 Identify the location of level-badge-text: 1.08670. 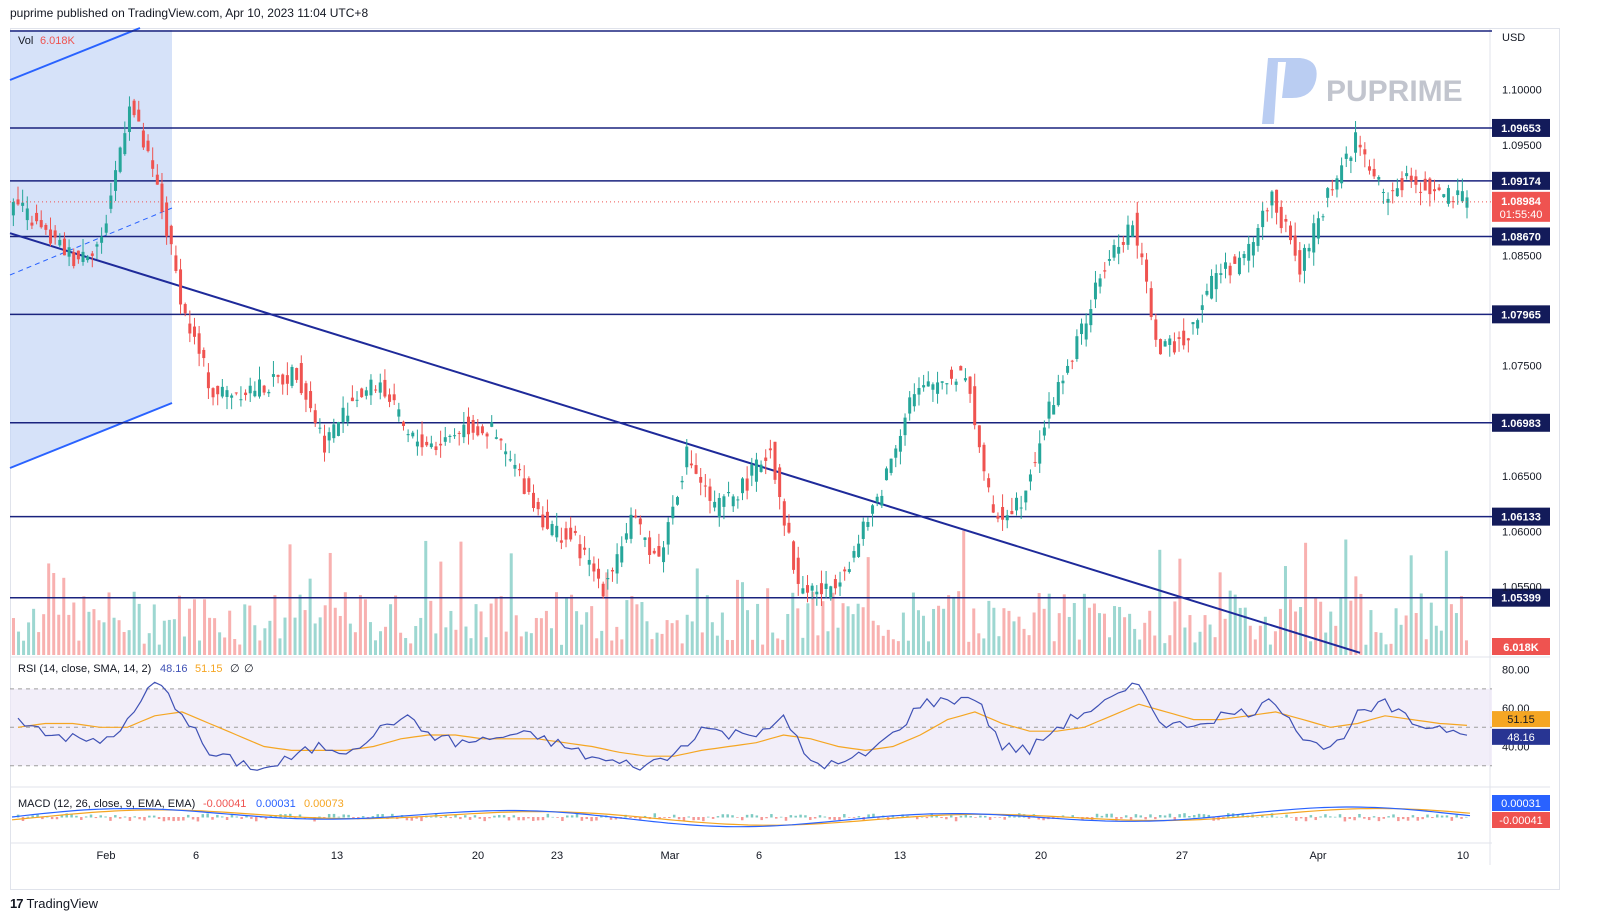
(1521, 237).